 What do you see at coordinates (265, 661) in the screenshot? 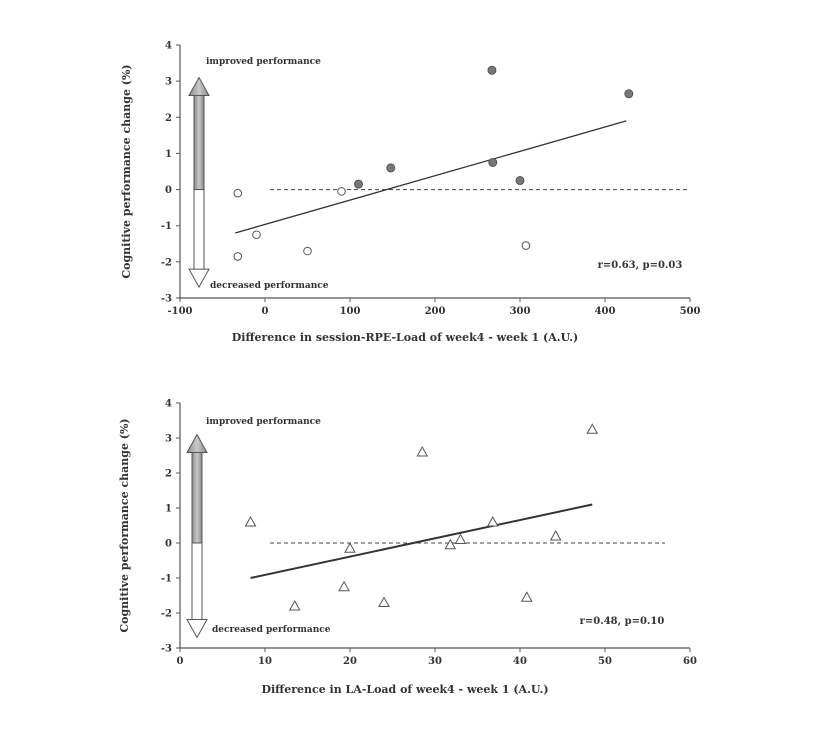
I see `x-tick-label: 10` at bounding box center [265, 661].